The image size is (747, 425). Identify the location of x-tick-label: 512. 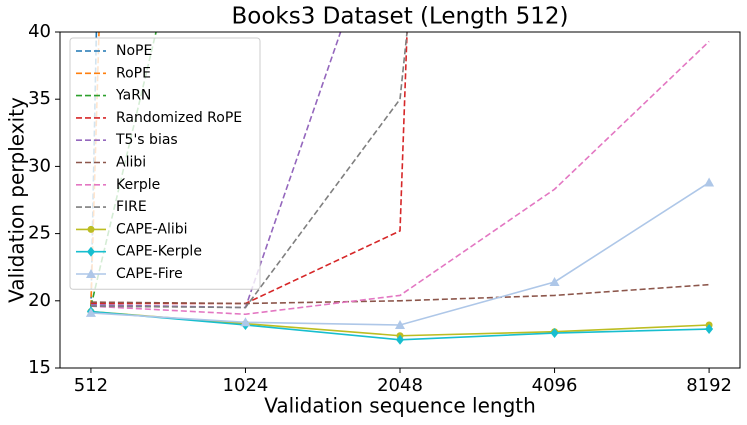
(91, 385).